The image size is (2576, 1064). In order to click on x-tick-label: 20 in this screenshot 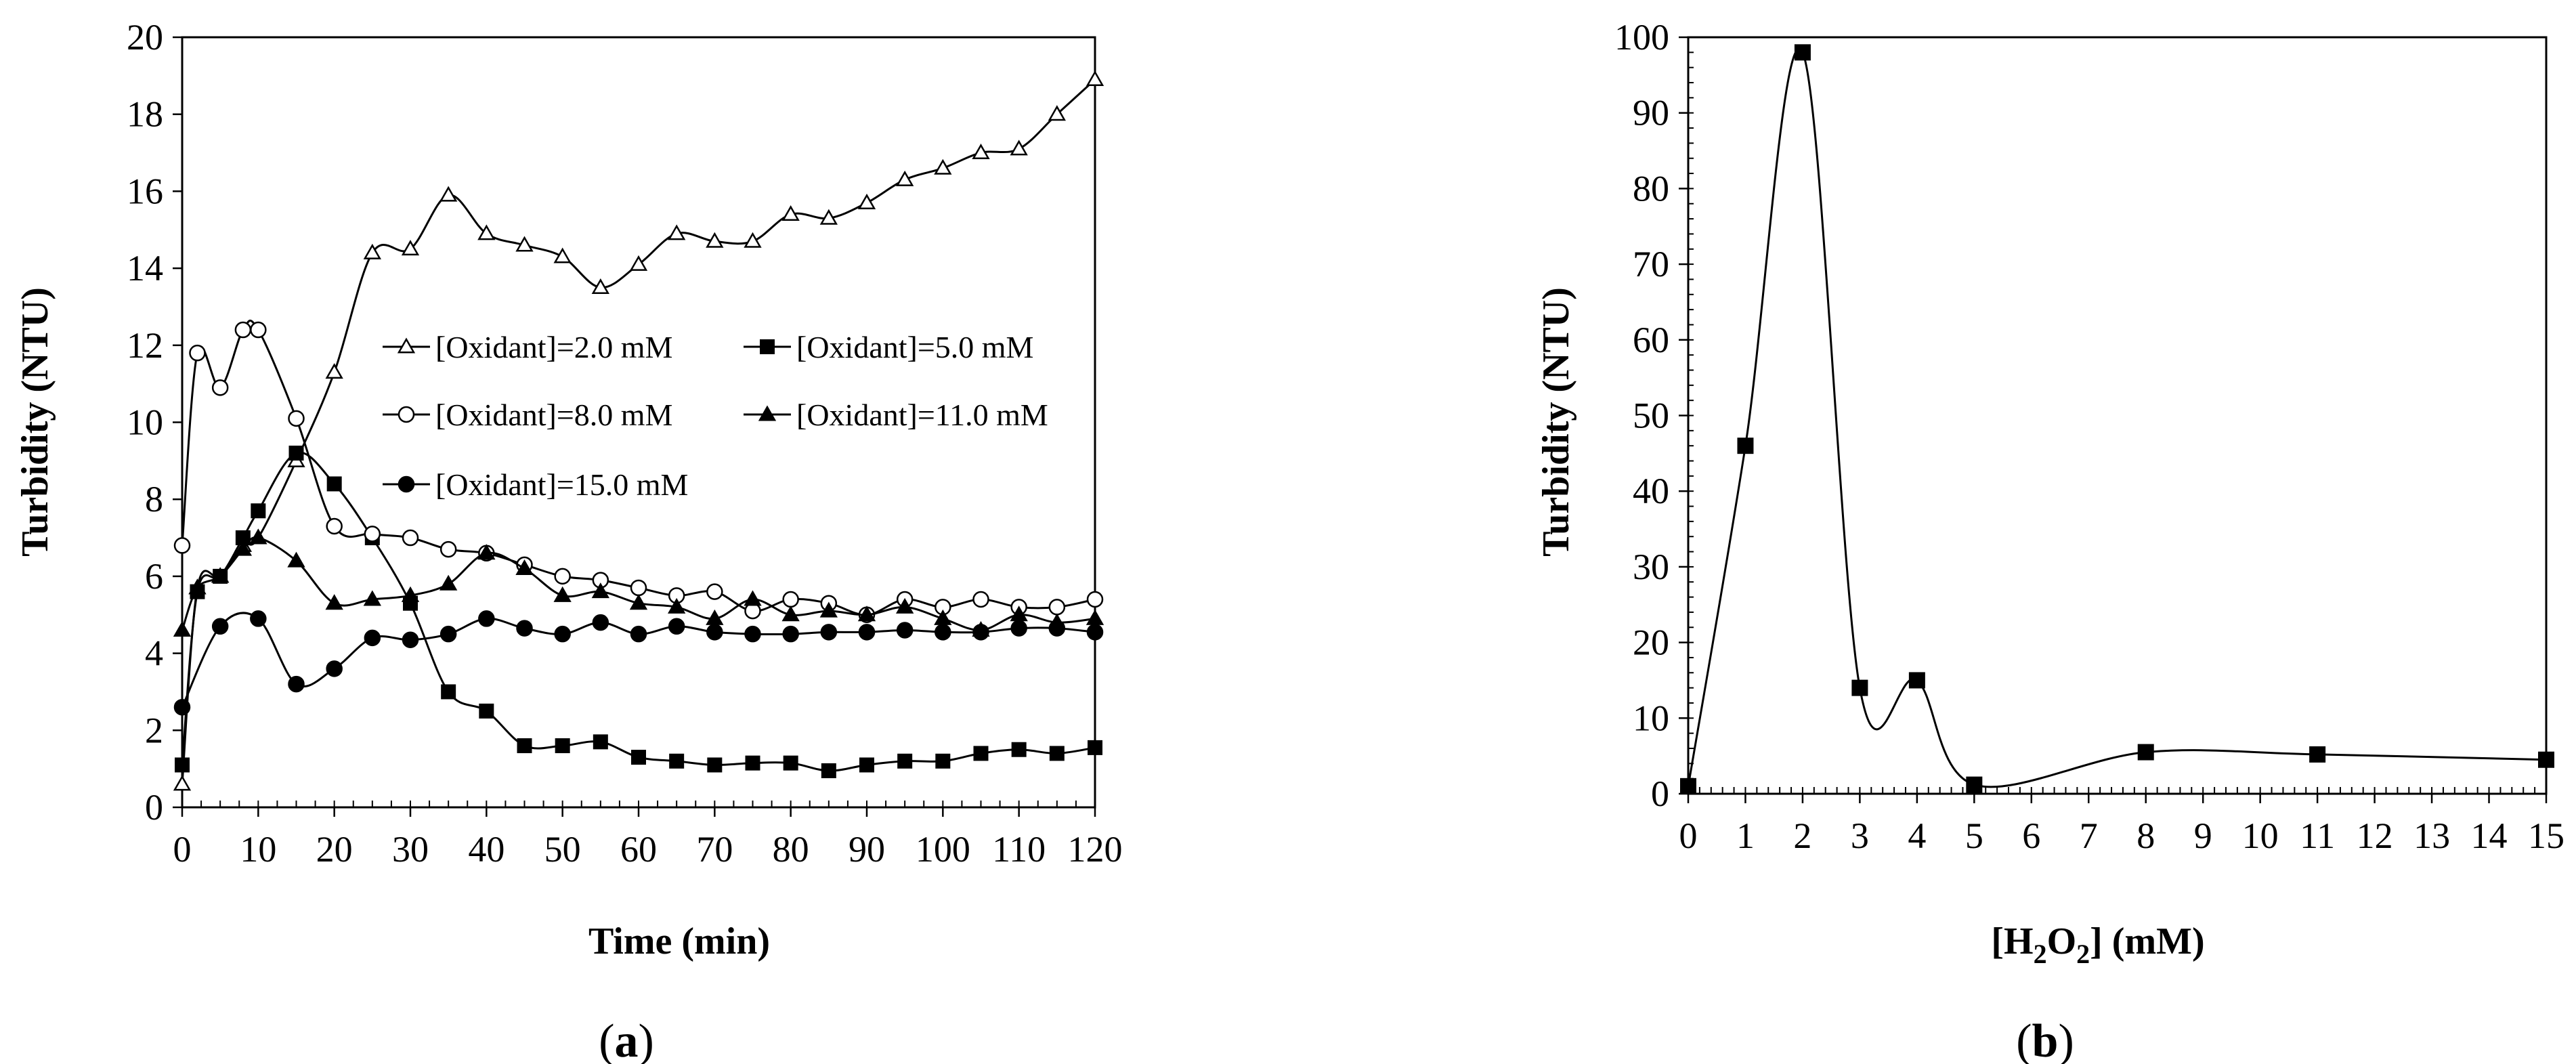, I will do `click(334, 849)`.